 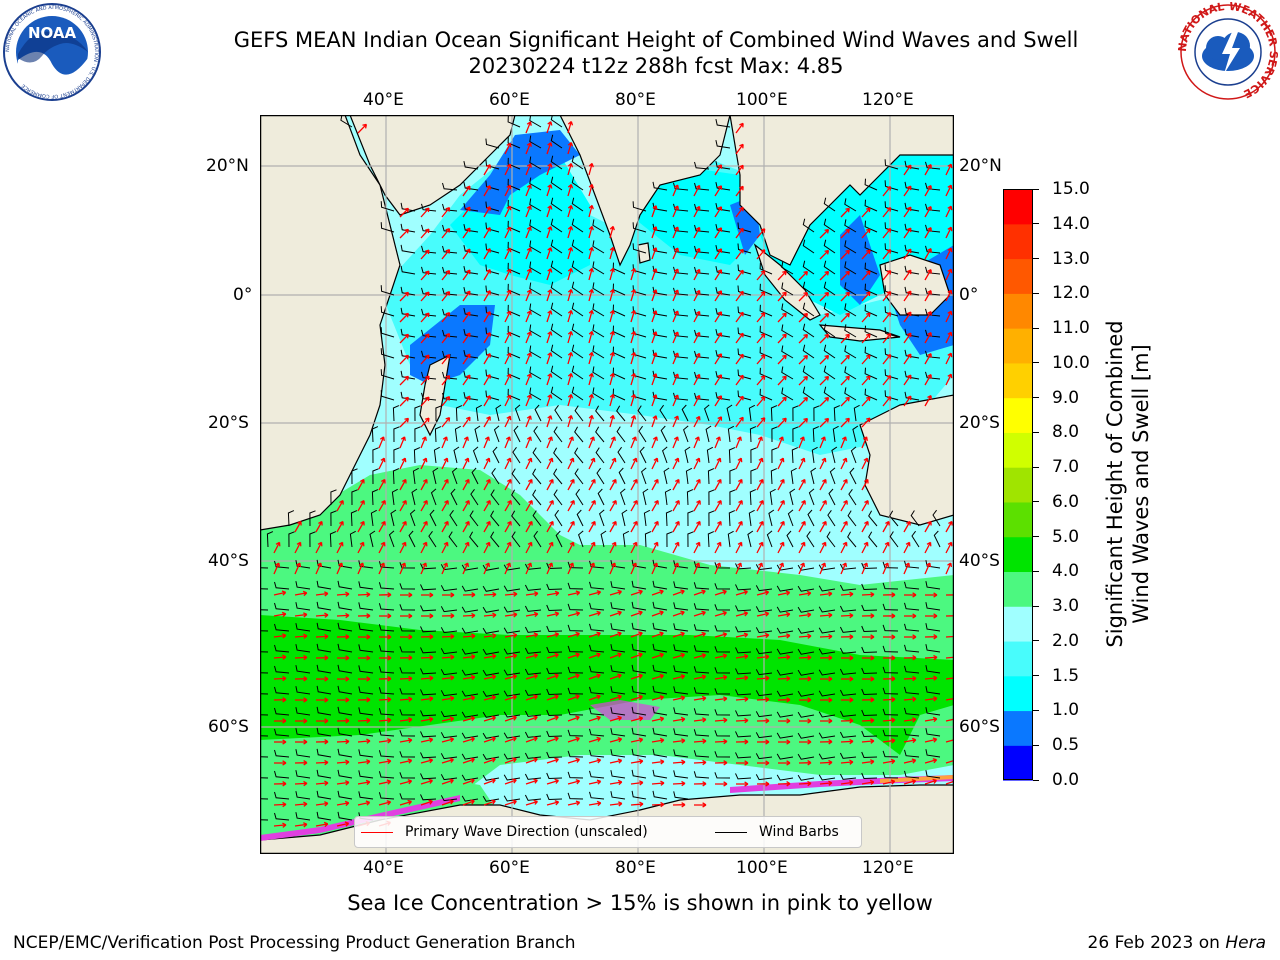 I want to click on southeast-asia, so click(x=841, y=190).